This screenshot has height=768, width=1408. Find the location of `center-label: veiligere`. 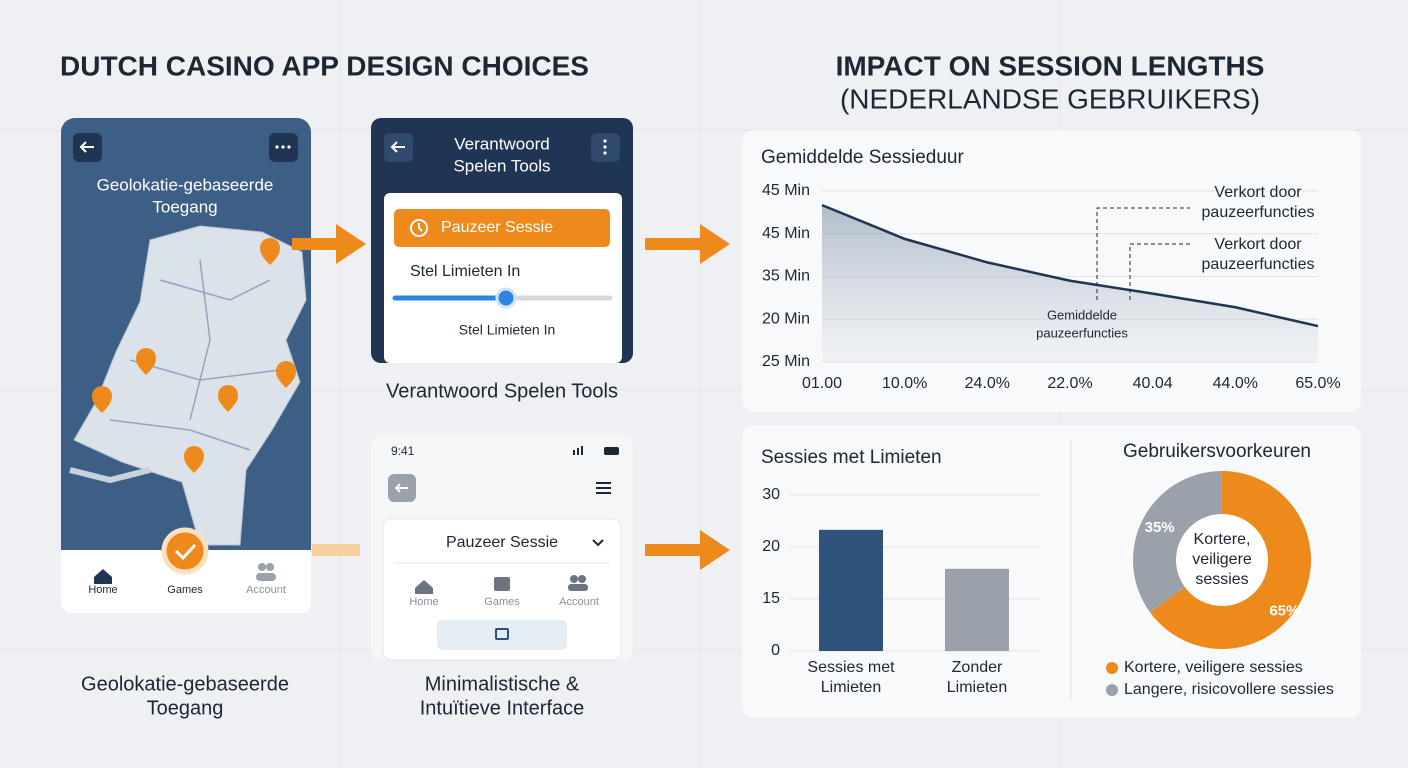

center-label: veiligere is located at coordinates (1222, 559).